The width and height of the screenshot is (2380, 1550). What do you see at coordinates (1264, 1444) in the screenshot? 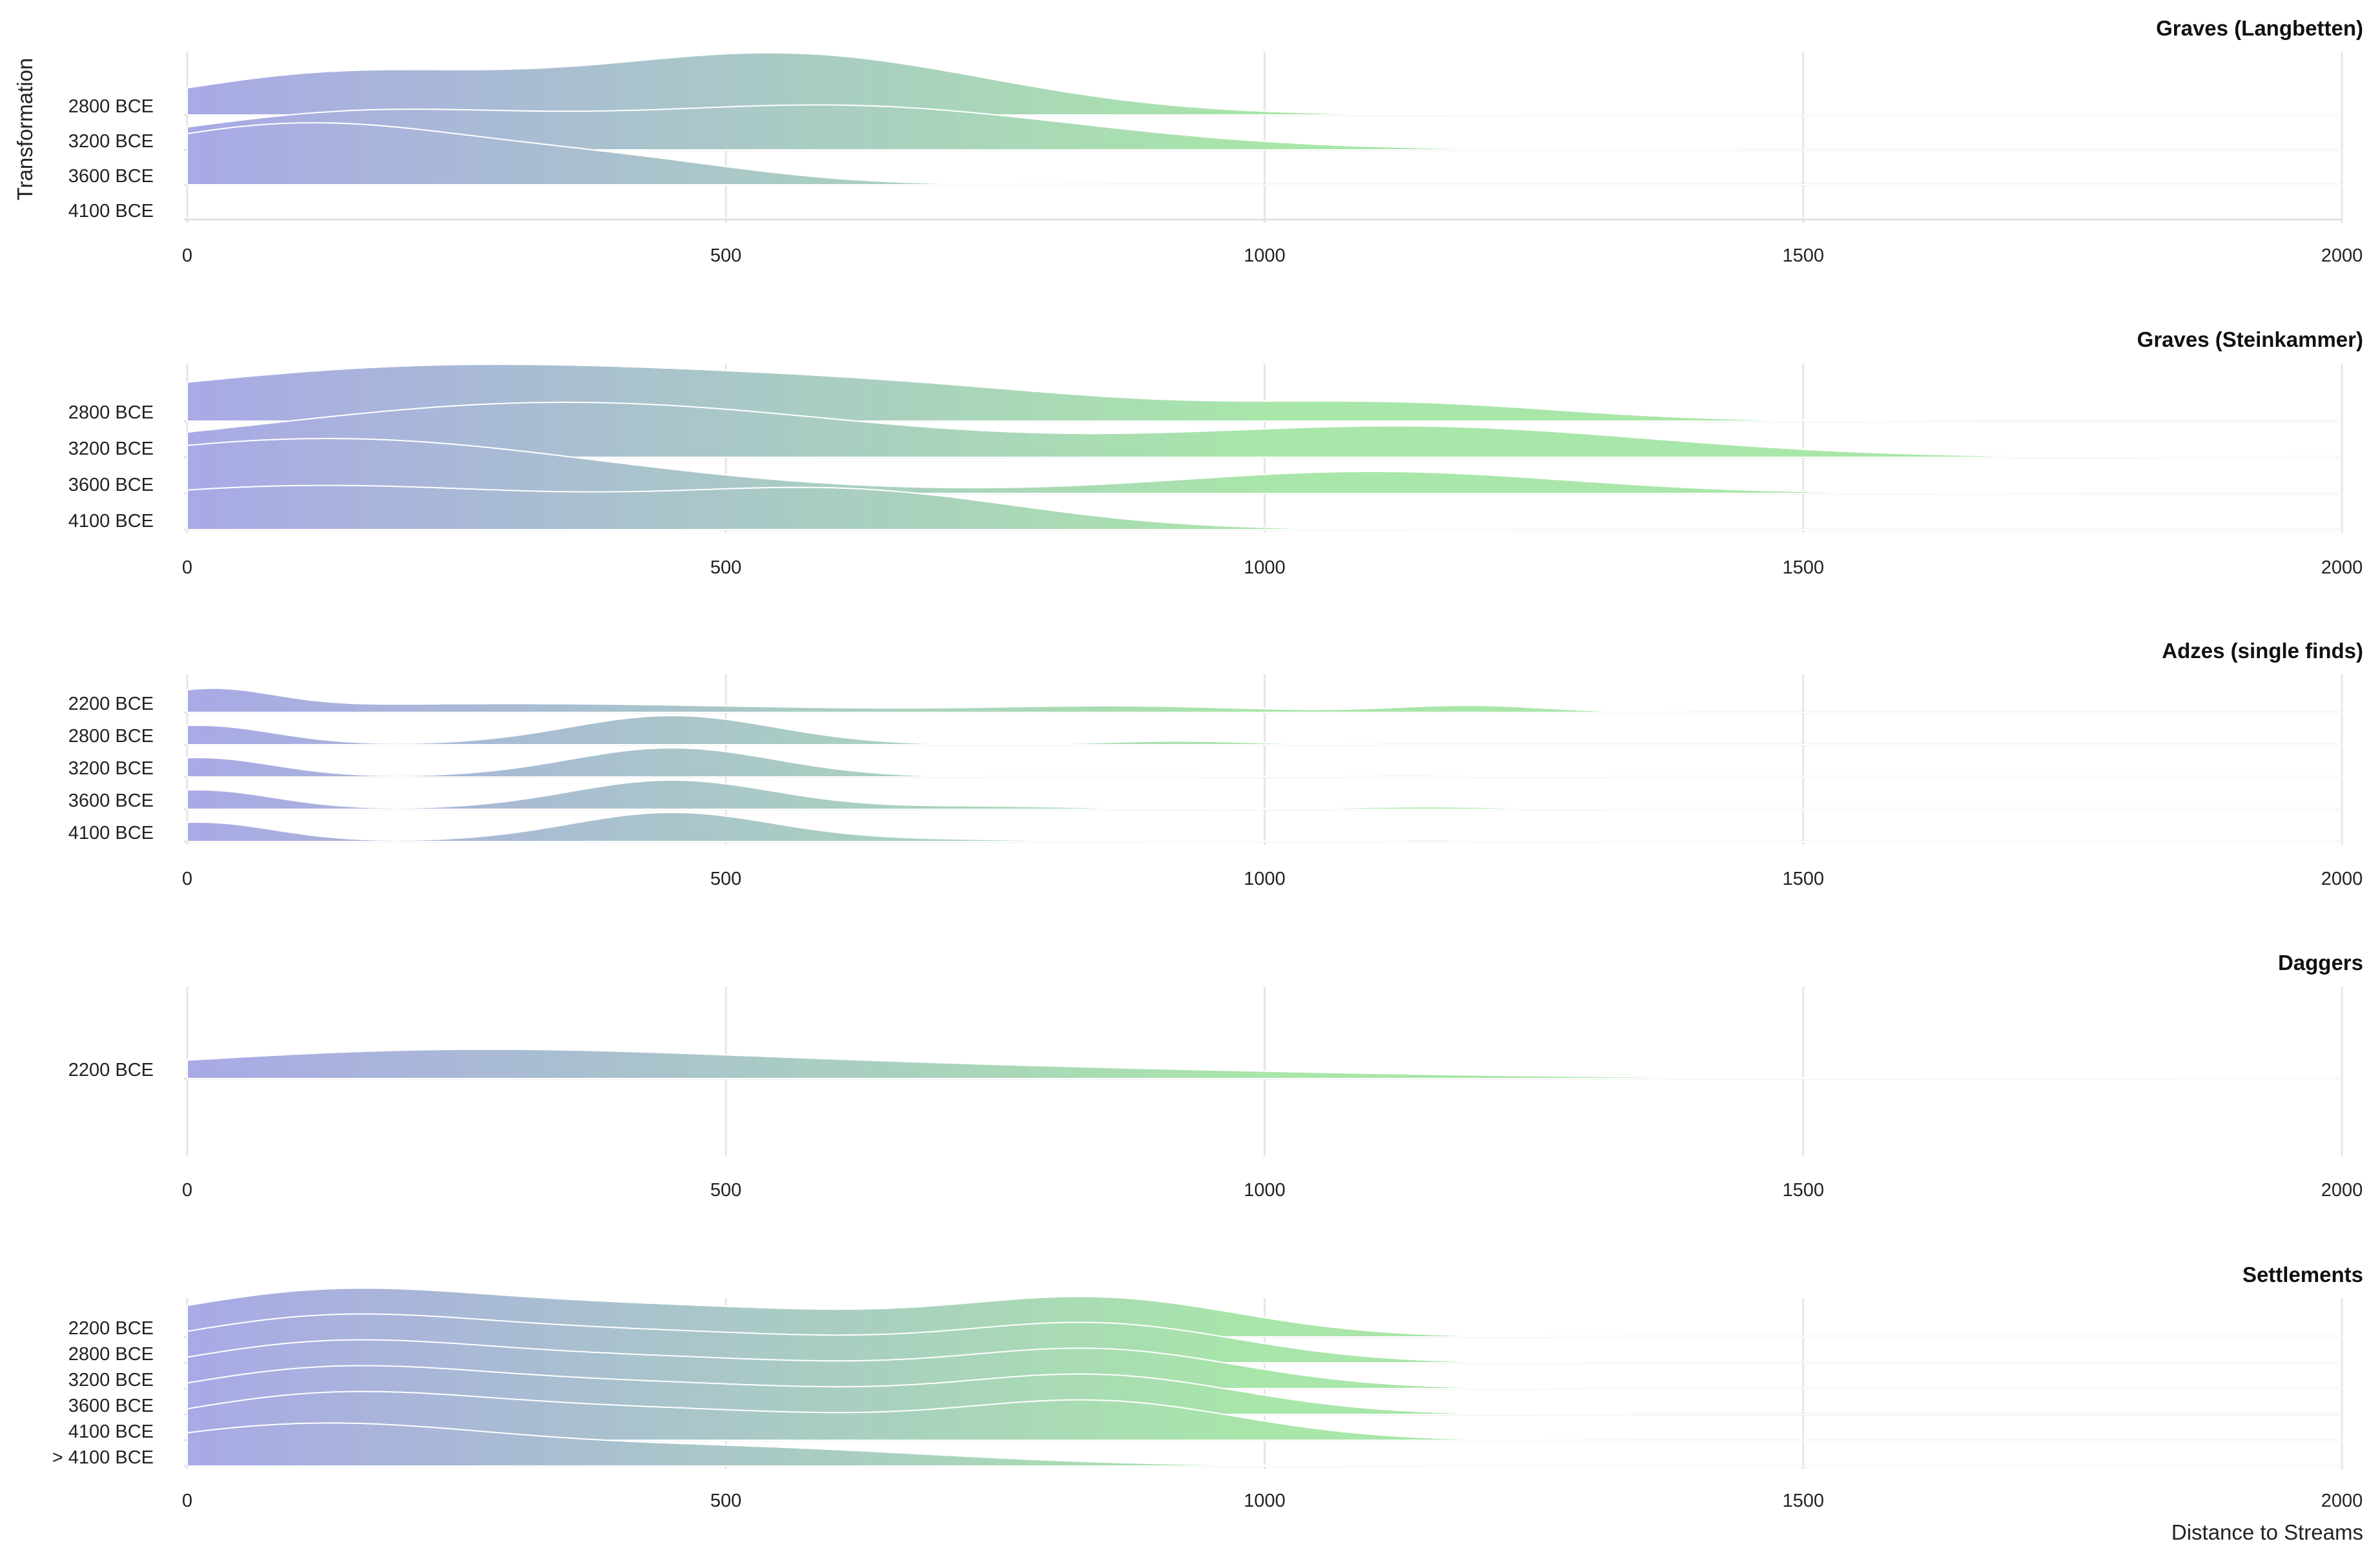
I see `ridge--4100-bce` at bounding box center [1264, 1444].